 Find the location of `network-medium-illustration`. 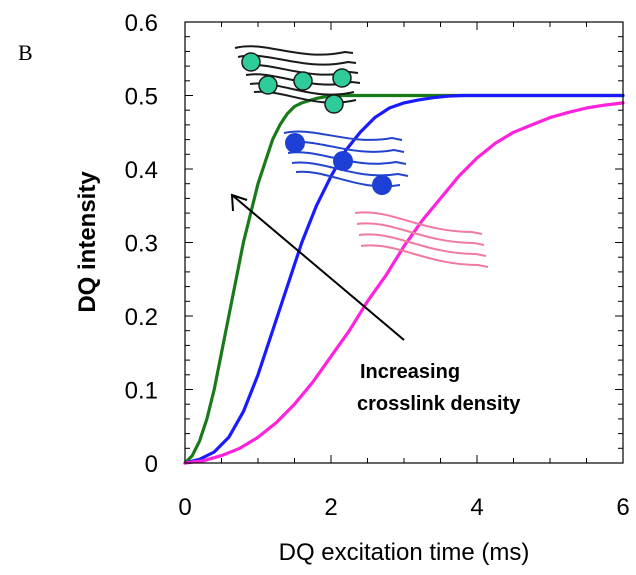

network-medium-illustration is located at coordinates (346, 162).